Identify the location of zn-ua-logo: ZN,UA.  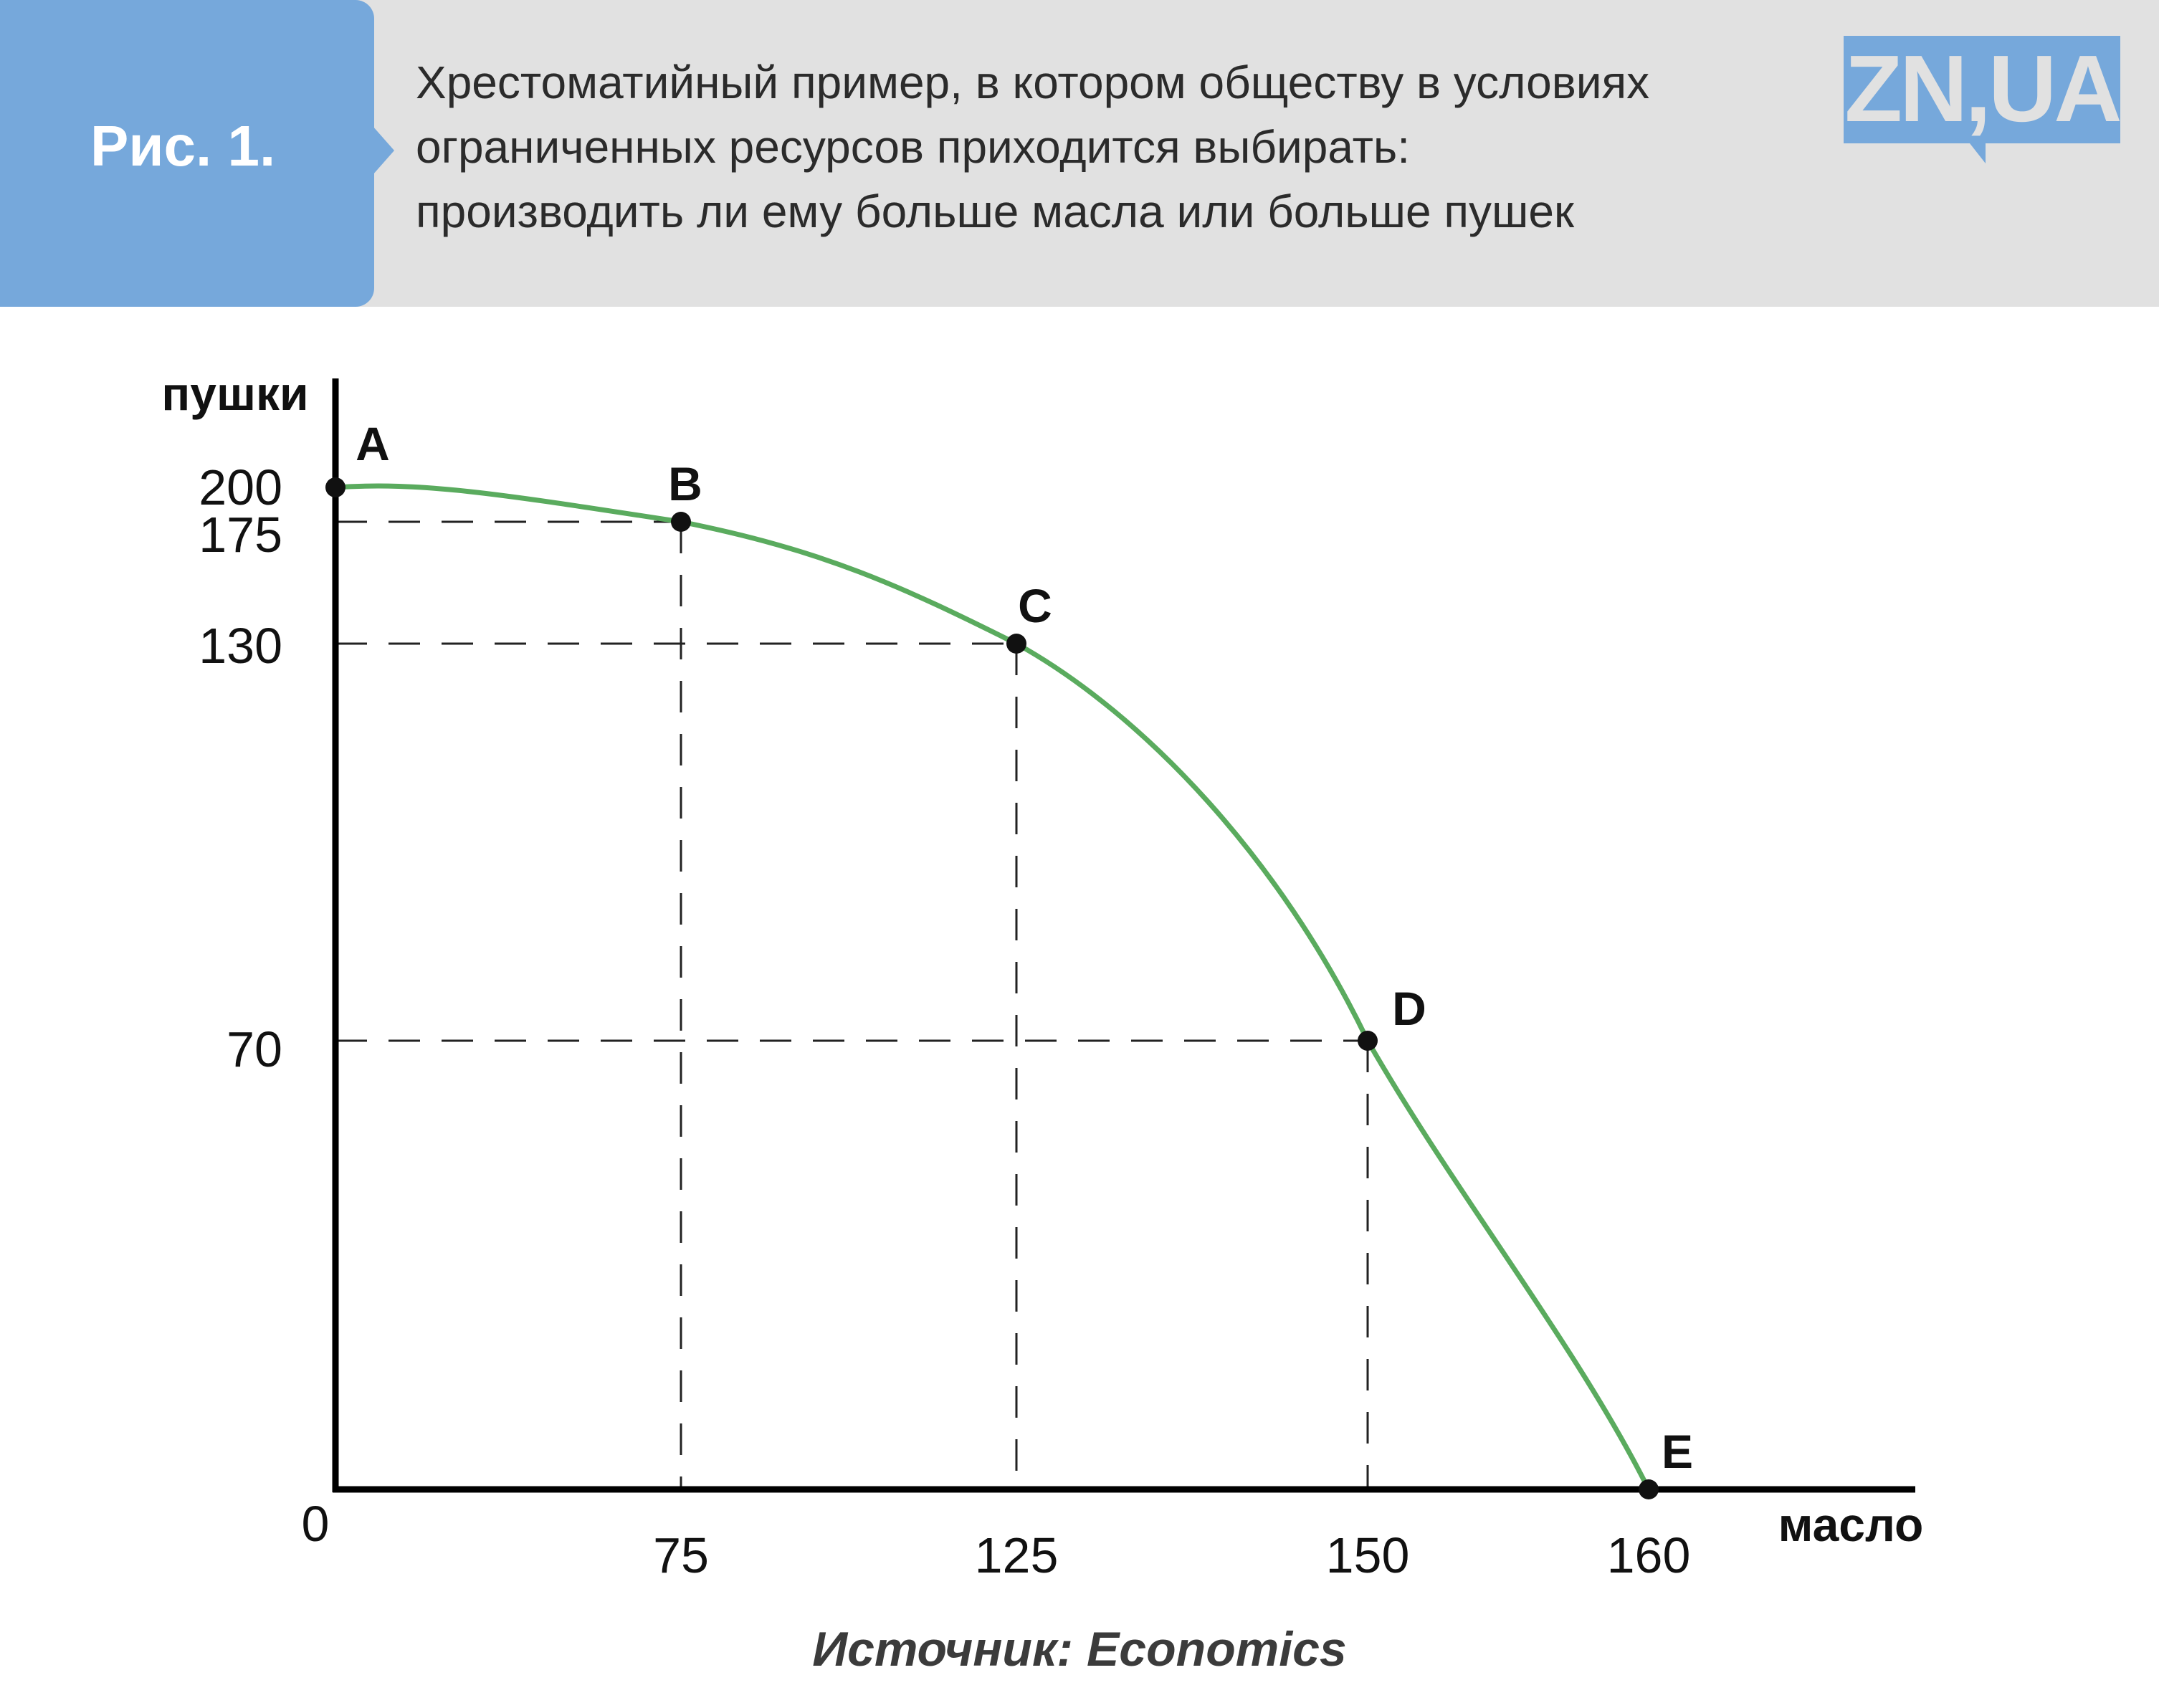
(1983, 99).